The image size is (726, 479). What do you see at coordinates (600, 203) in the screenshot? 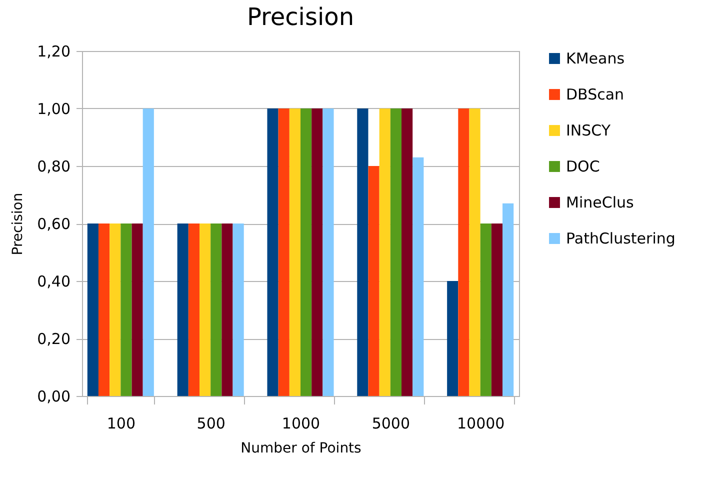
I see `legend-label: MineClus` at bounding box center [600, 203].